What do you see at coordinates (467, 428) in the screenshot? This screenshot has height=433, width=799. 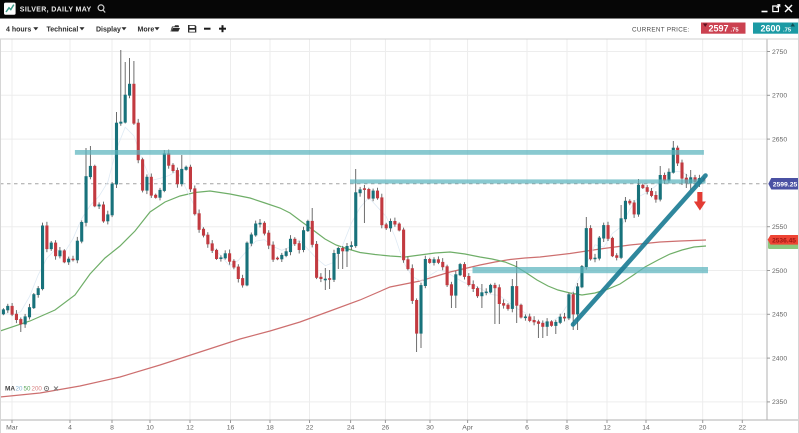 I see `svg-text: Apr` at bounding box center [467, 428].